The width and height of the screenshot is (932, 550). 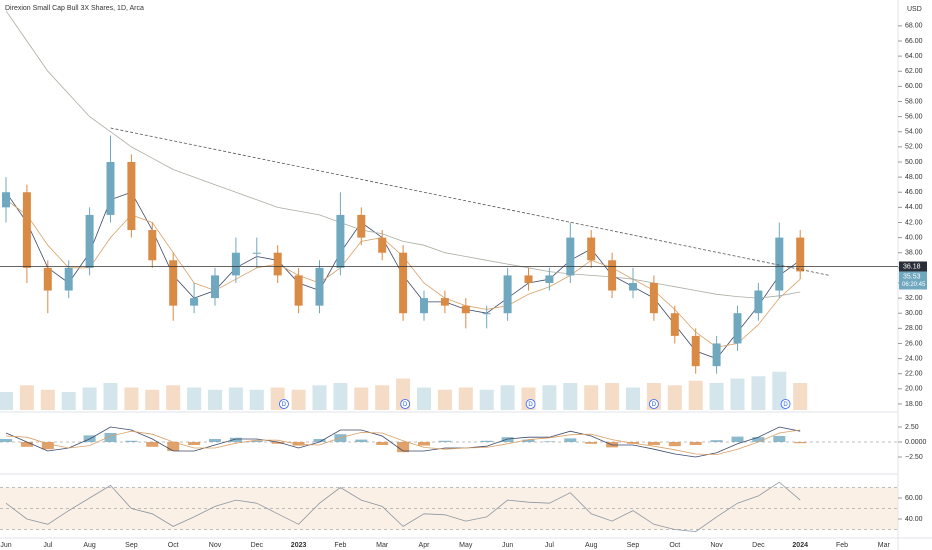 I want to click on y-tick-label: 50.00, so click(x=914, y=162).